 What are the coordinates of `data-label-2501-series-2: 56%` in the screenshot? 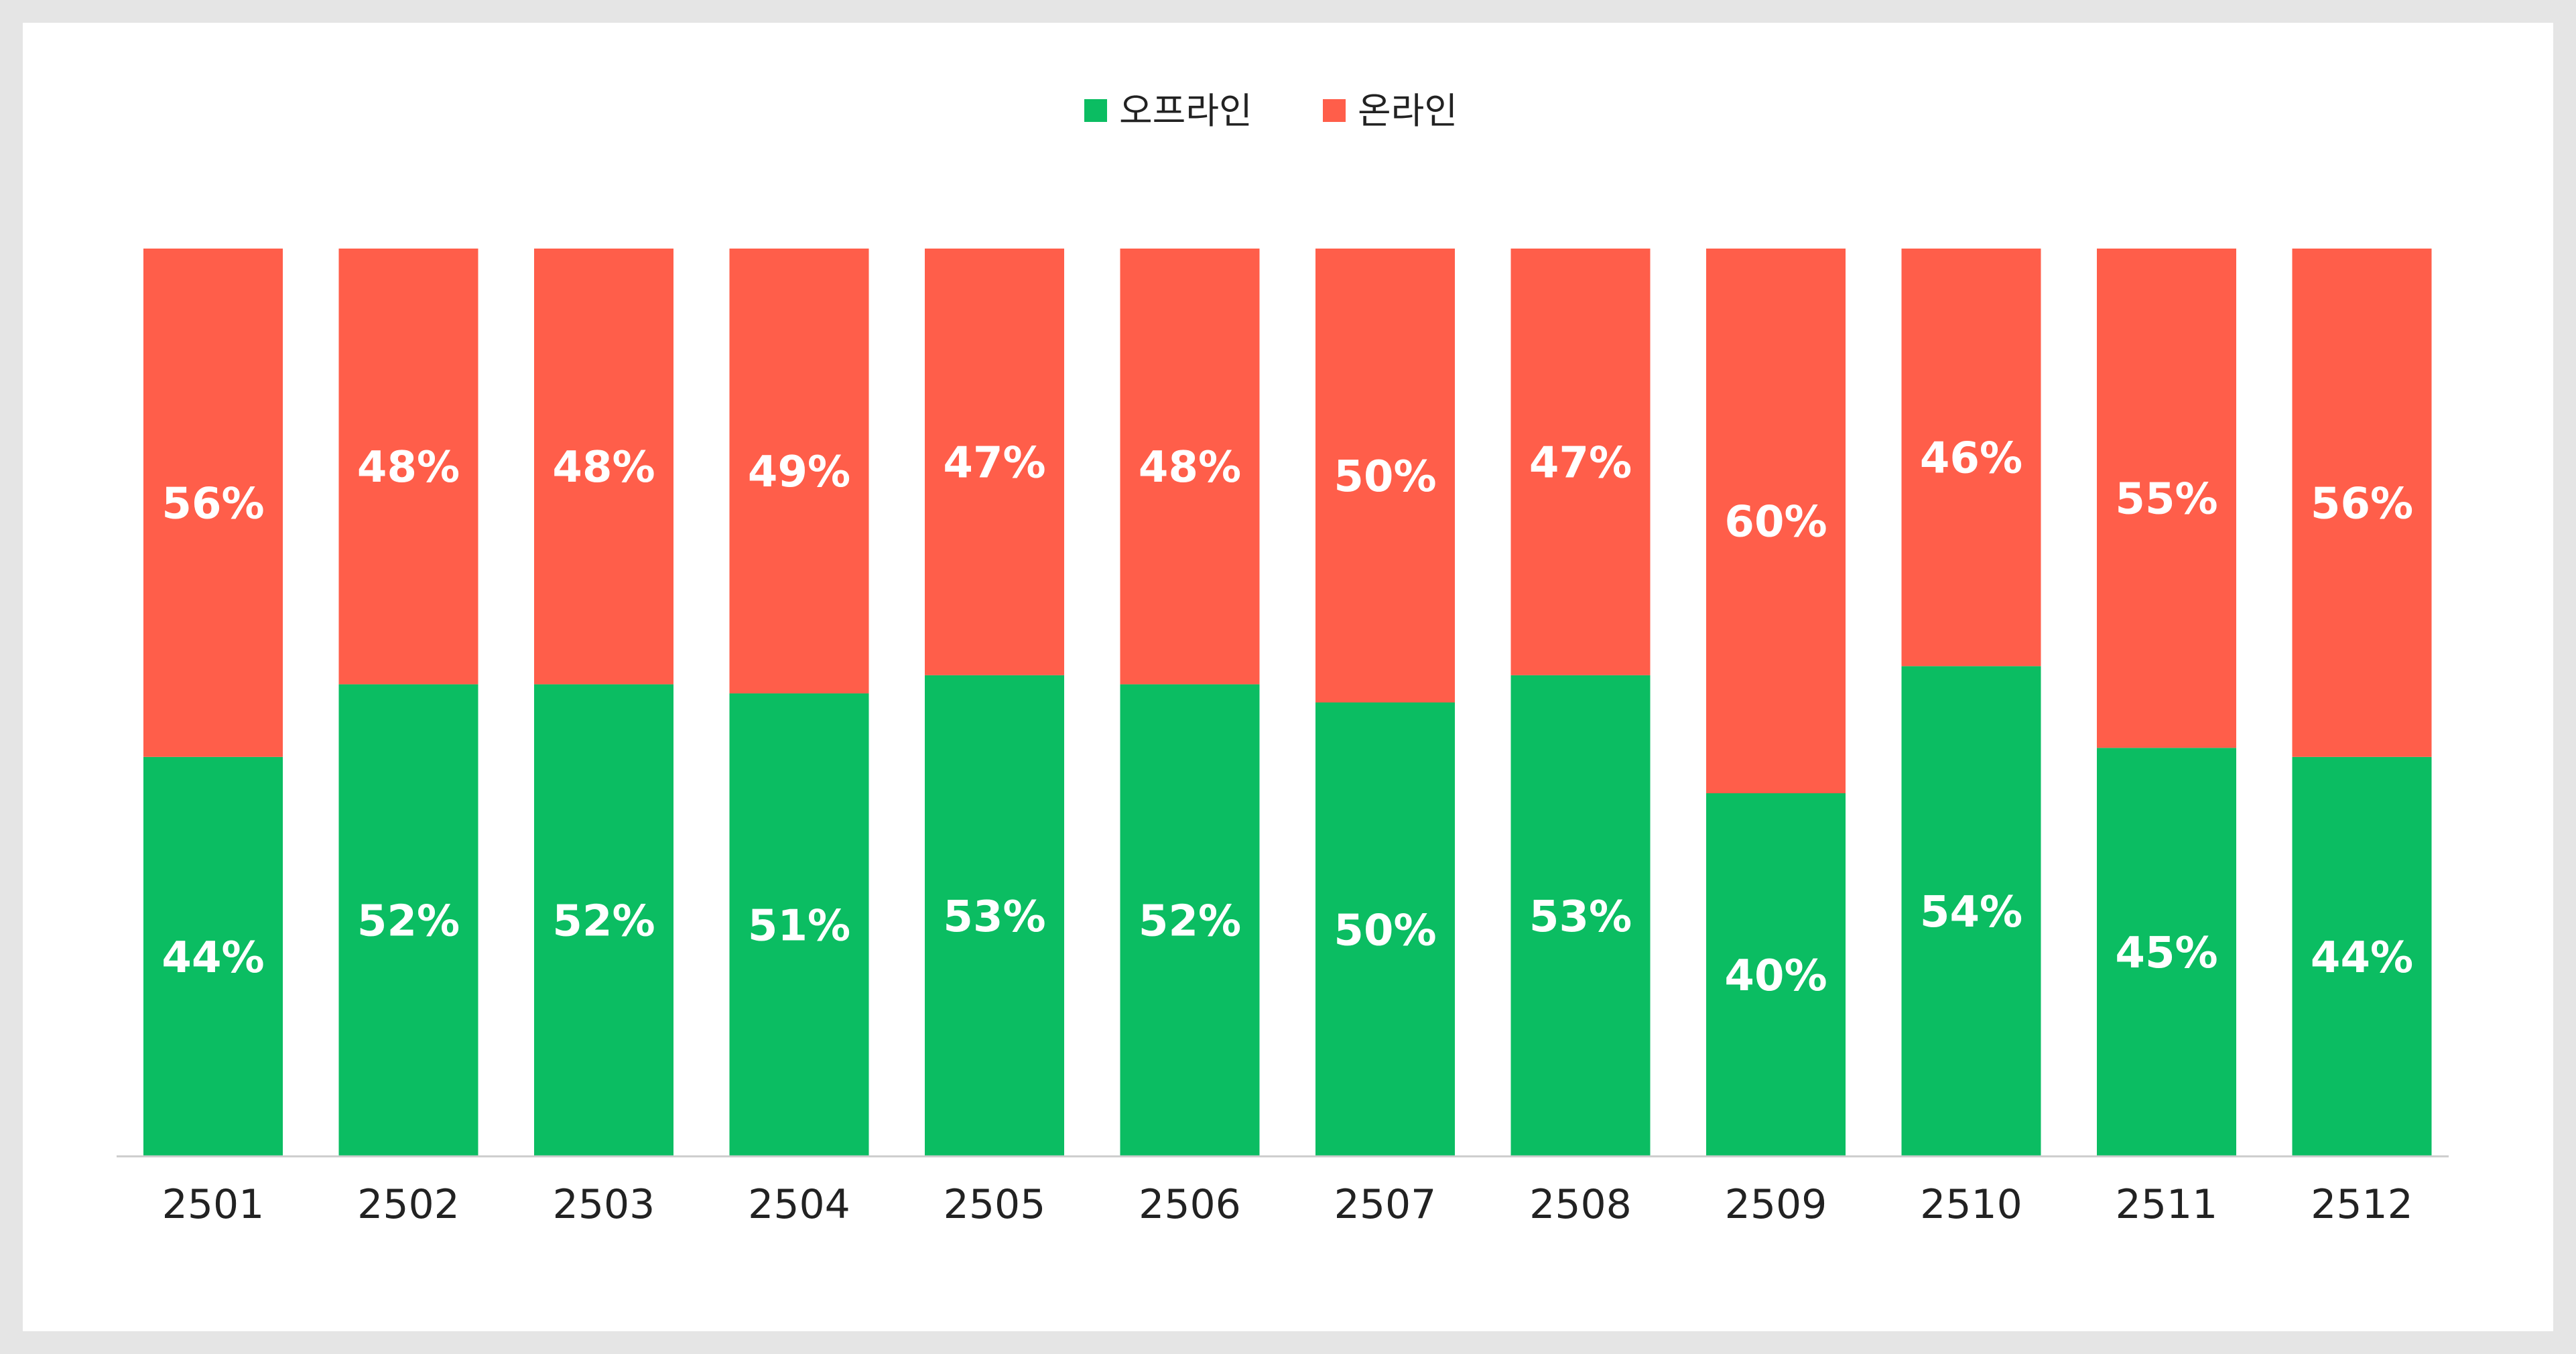 It's located at (213, 504).